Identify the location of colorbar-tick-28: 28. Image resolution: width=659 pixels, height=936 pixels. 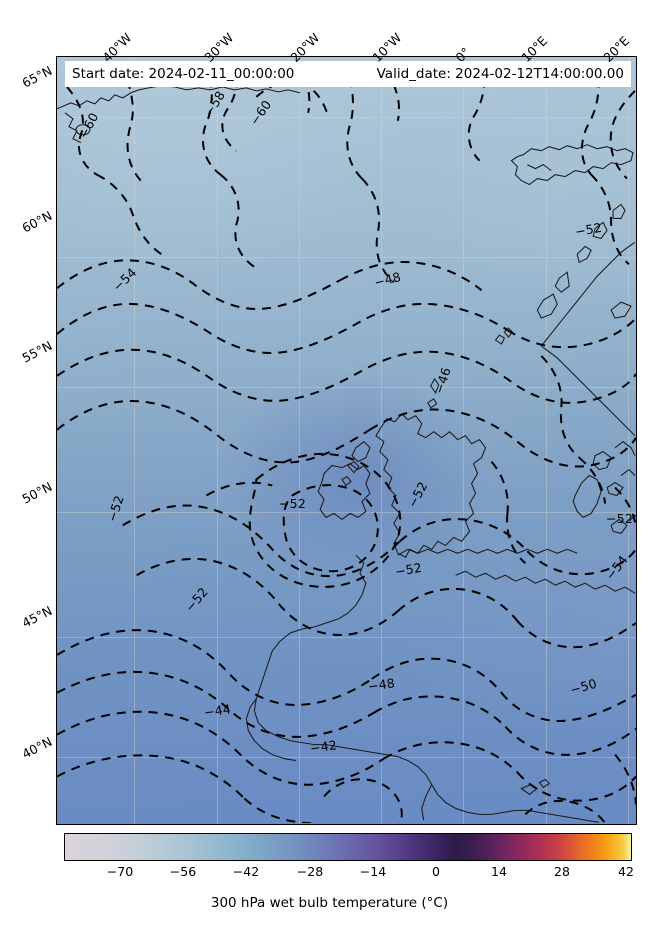
(562, 871).